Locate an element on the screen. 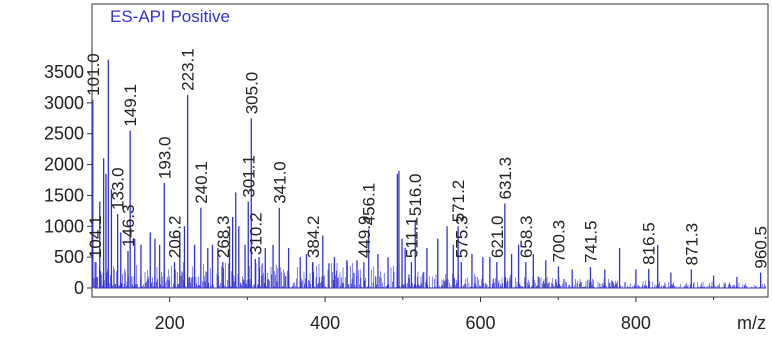 This screenshot has height=338, width=772. y-tick-label: 500 is located at coordinates (69, 257).